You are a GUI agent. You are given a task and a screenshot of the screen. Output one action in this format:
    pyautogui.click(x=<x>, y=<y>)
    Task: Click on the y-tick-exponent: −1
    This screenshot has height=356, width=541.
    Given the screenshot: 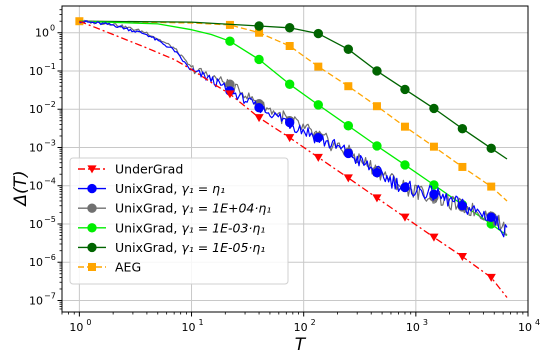 What is the action you would take?
    pyautogui.click(x=50, y=66)
    